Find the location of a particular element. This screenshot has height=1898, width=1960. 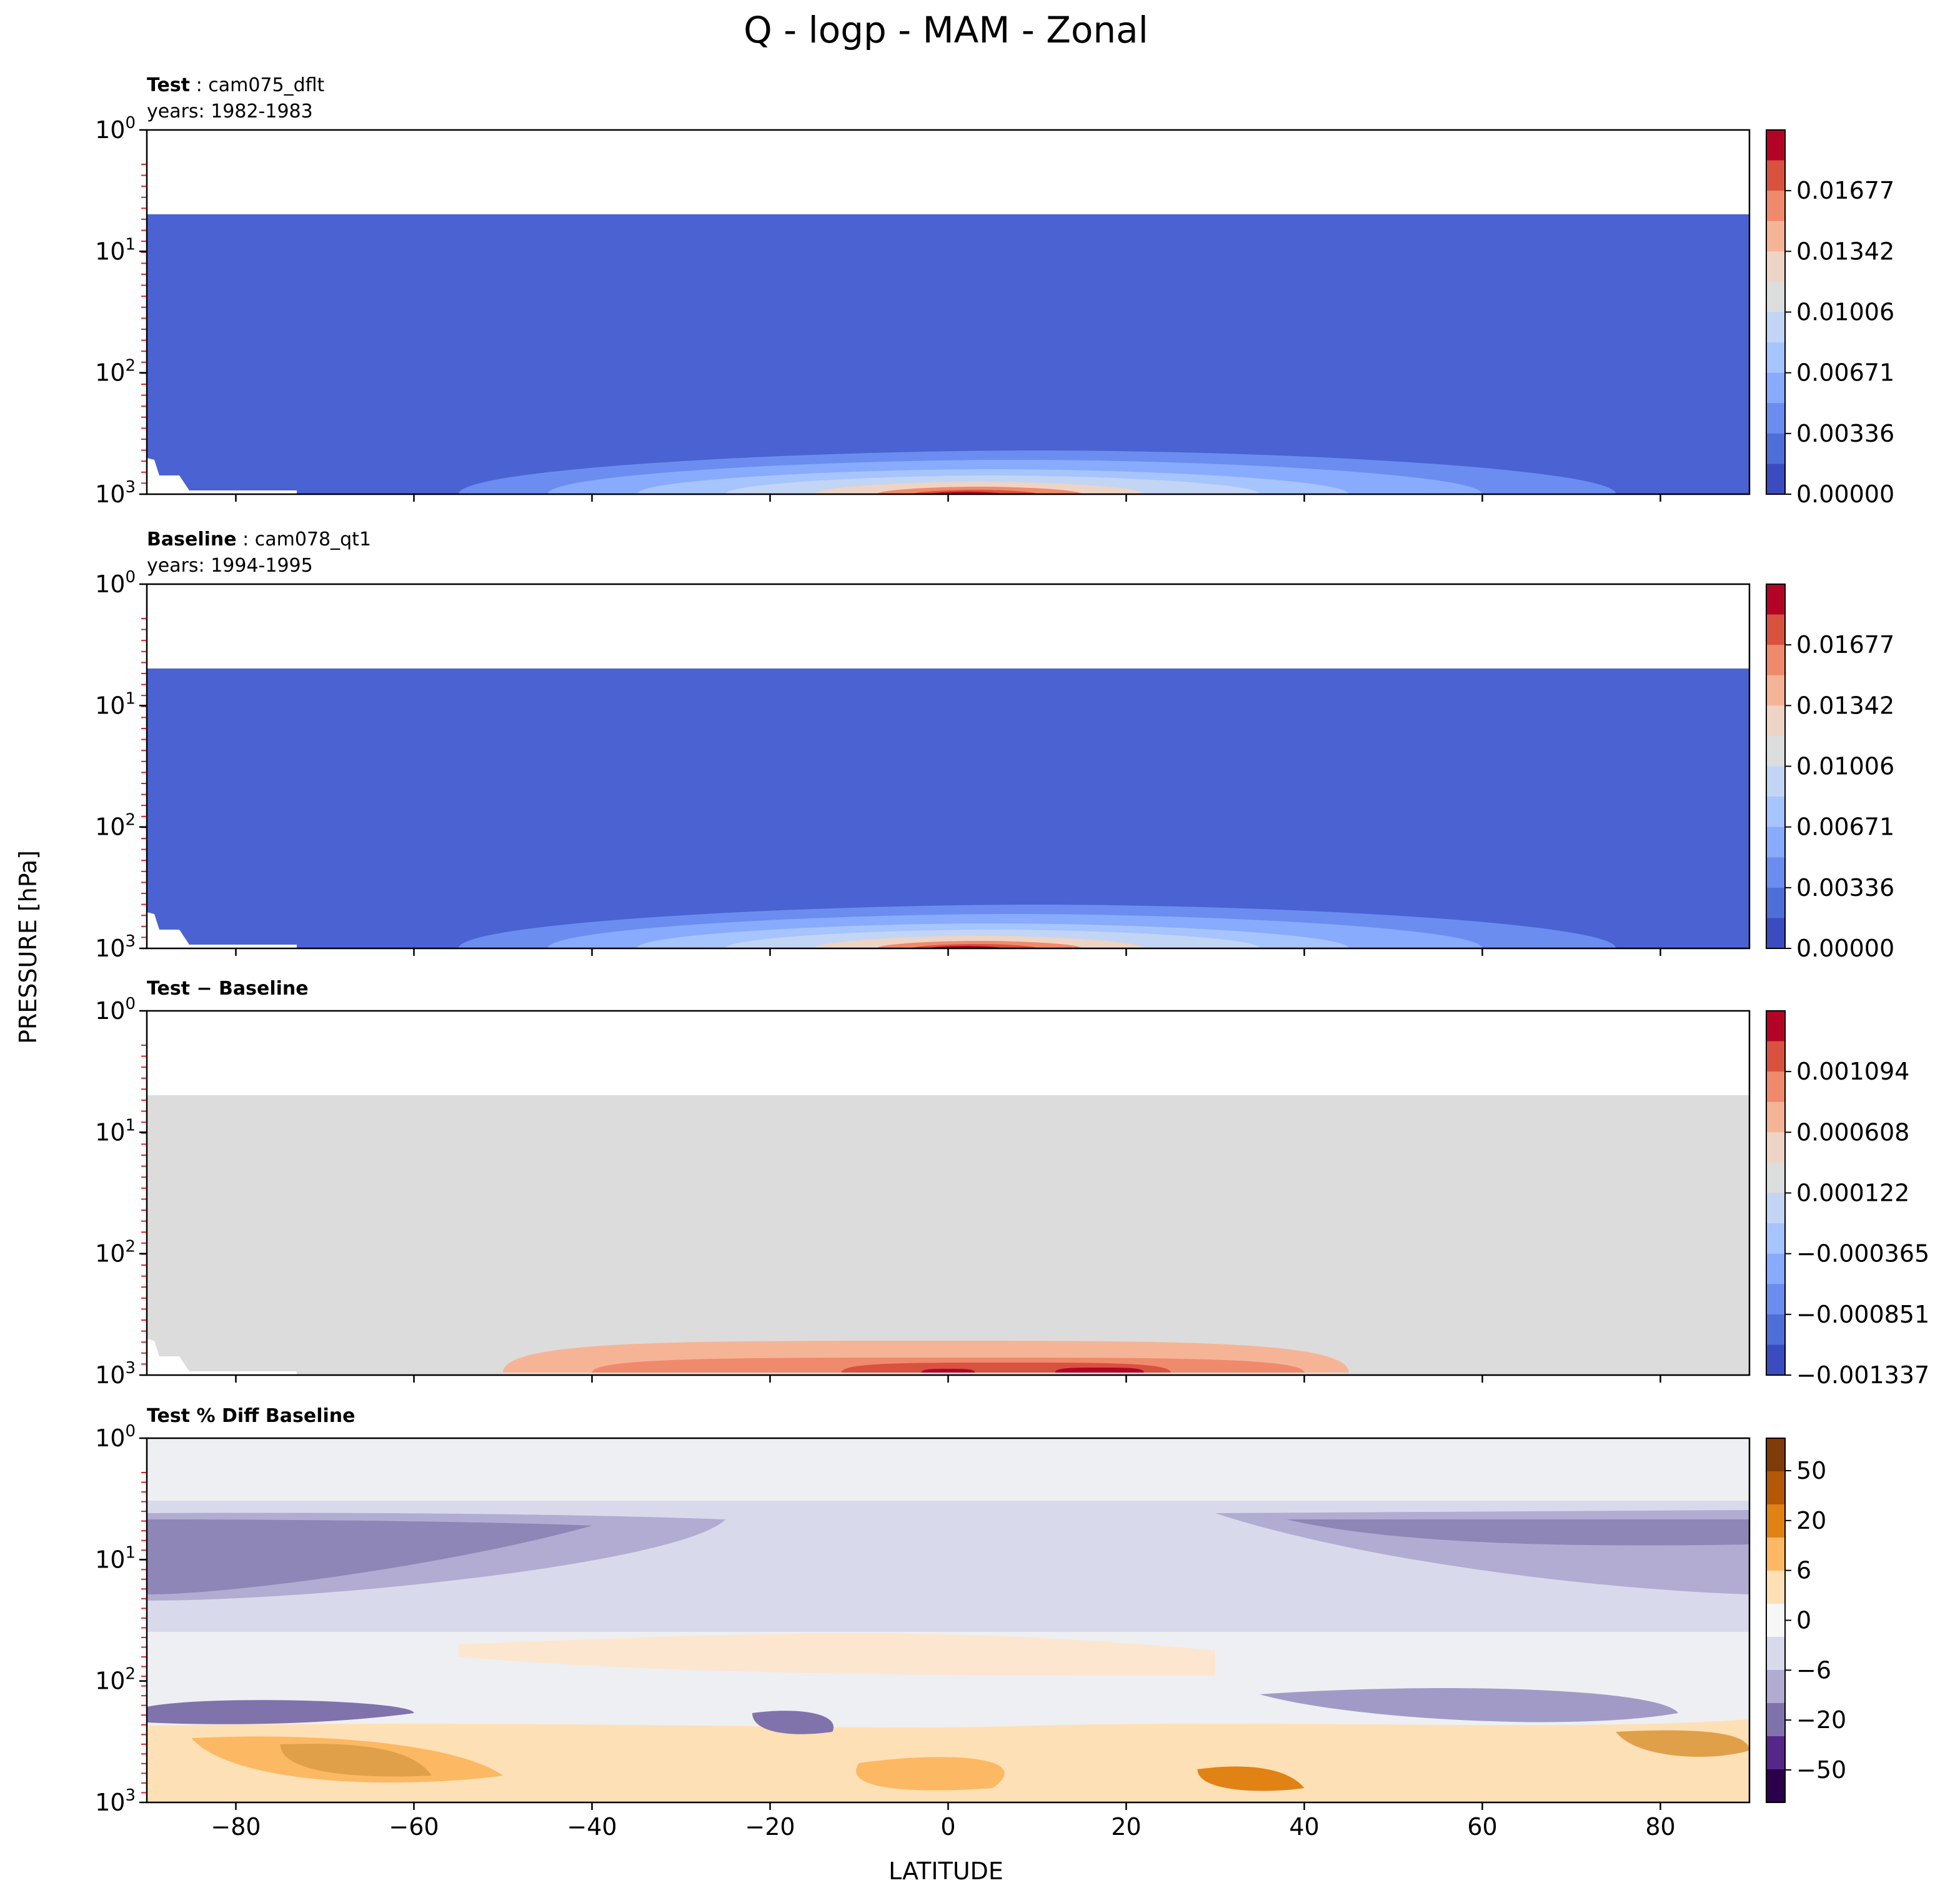

colorbar-tick-label: 0.01342 is located at coordinates (1845, 705).